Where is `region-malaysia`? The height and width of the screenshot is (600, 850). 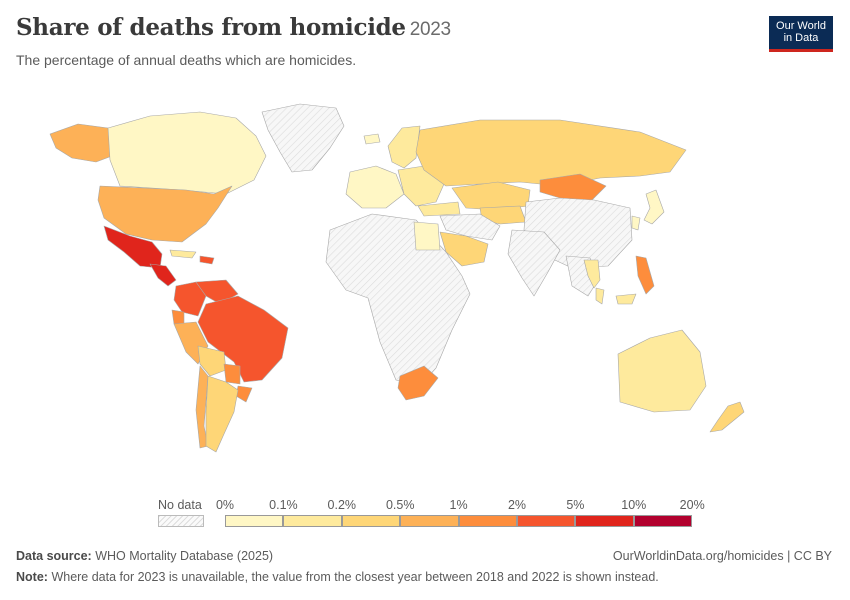 region-malaysia is located at coordinates (616, 296).